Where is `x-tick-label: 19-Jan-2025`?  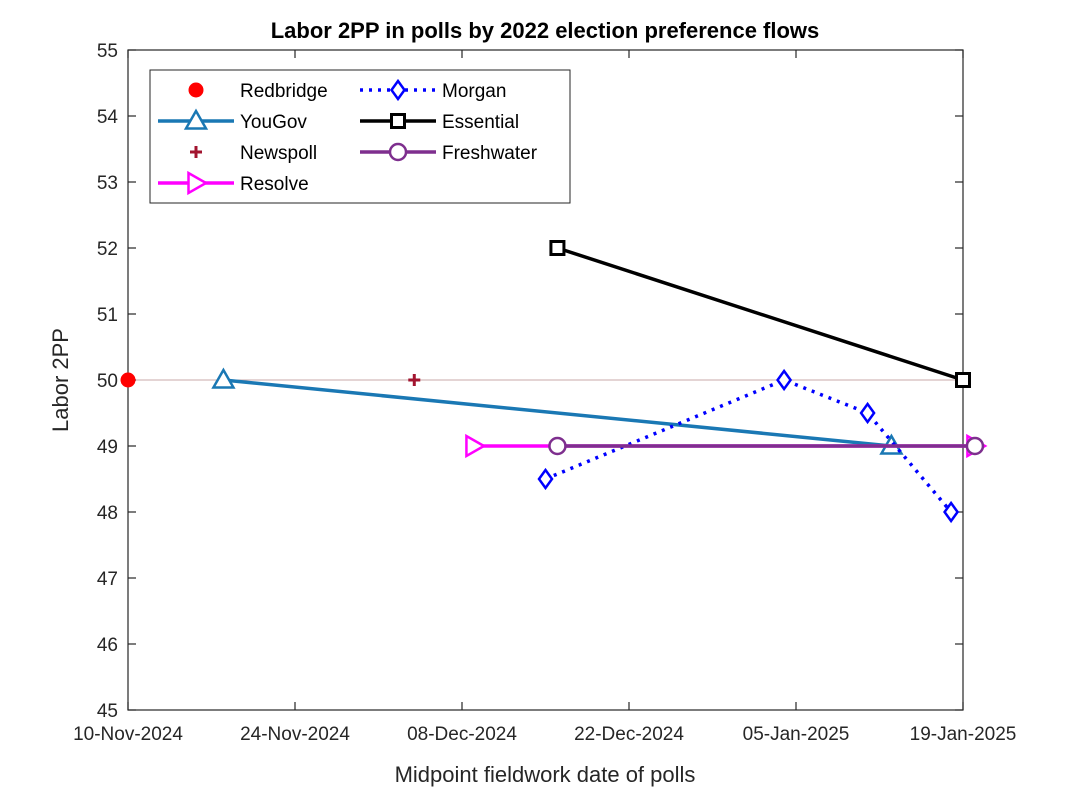
x-tick-label: 19-Jan-2025 is located at coordinates (963, 734).